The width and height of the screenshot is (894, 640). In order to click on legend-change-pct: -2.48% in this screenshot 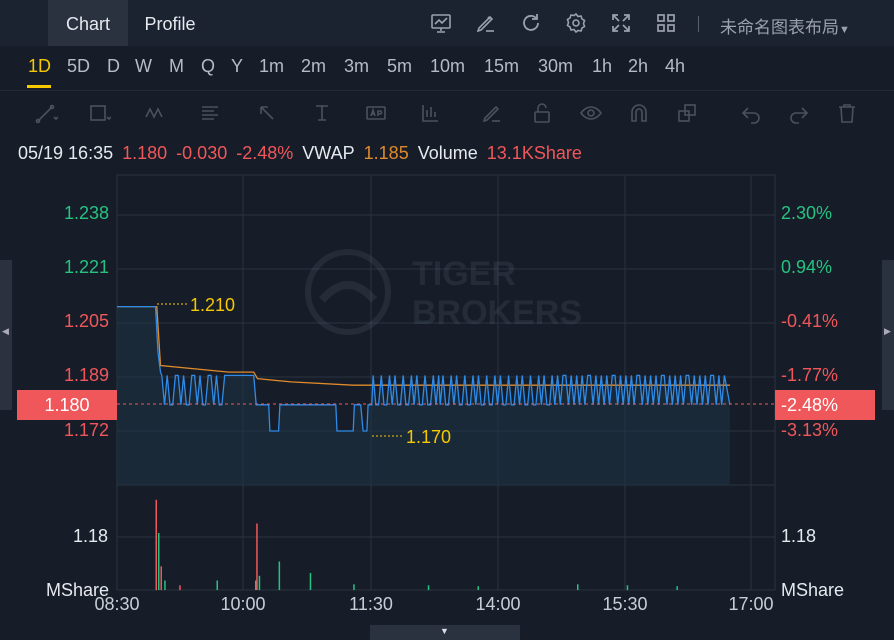, I will do `click(265, 153)`.